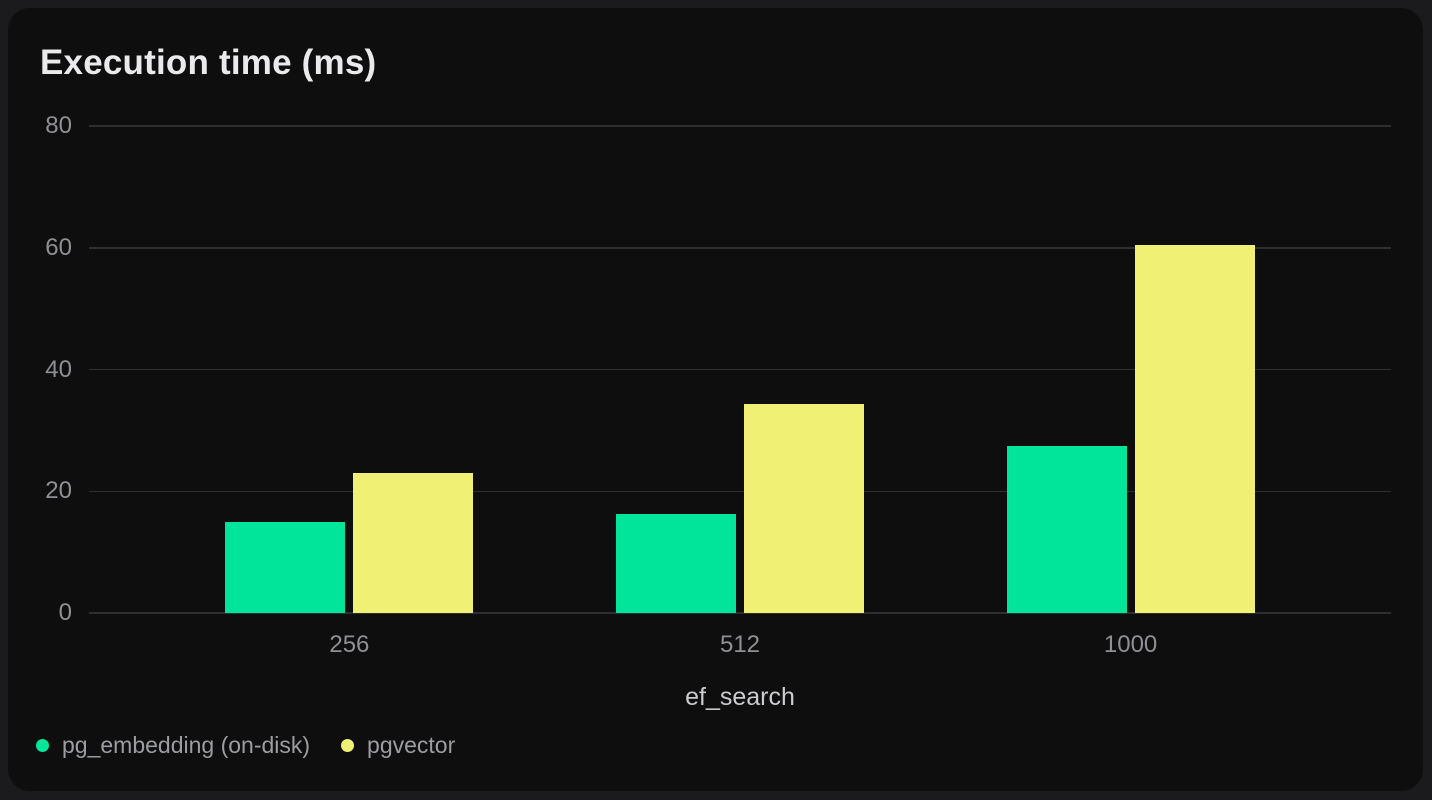 This screenshot has height=800, width=1432. What do you see at coordinates (58, 491) in the screenshot?
I see `y-tick-label: 20` at bounding box center [58, 491].